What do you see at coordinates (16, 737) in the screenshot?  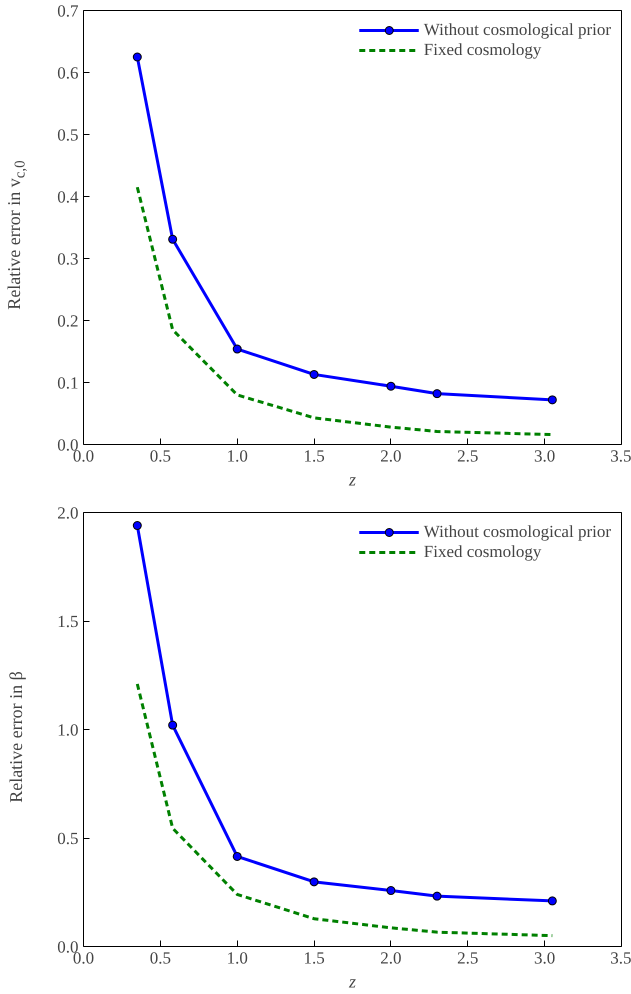 I see `y-axis-title: Relative error in β` at bounding box center [16, 737].